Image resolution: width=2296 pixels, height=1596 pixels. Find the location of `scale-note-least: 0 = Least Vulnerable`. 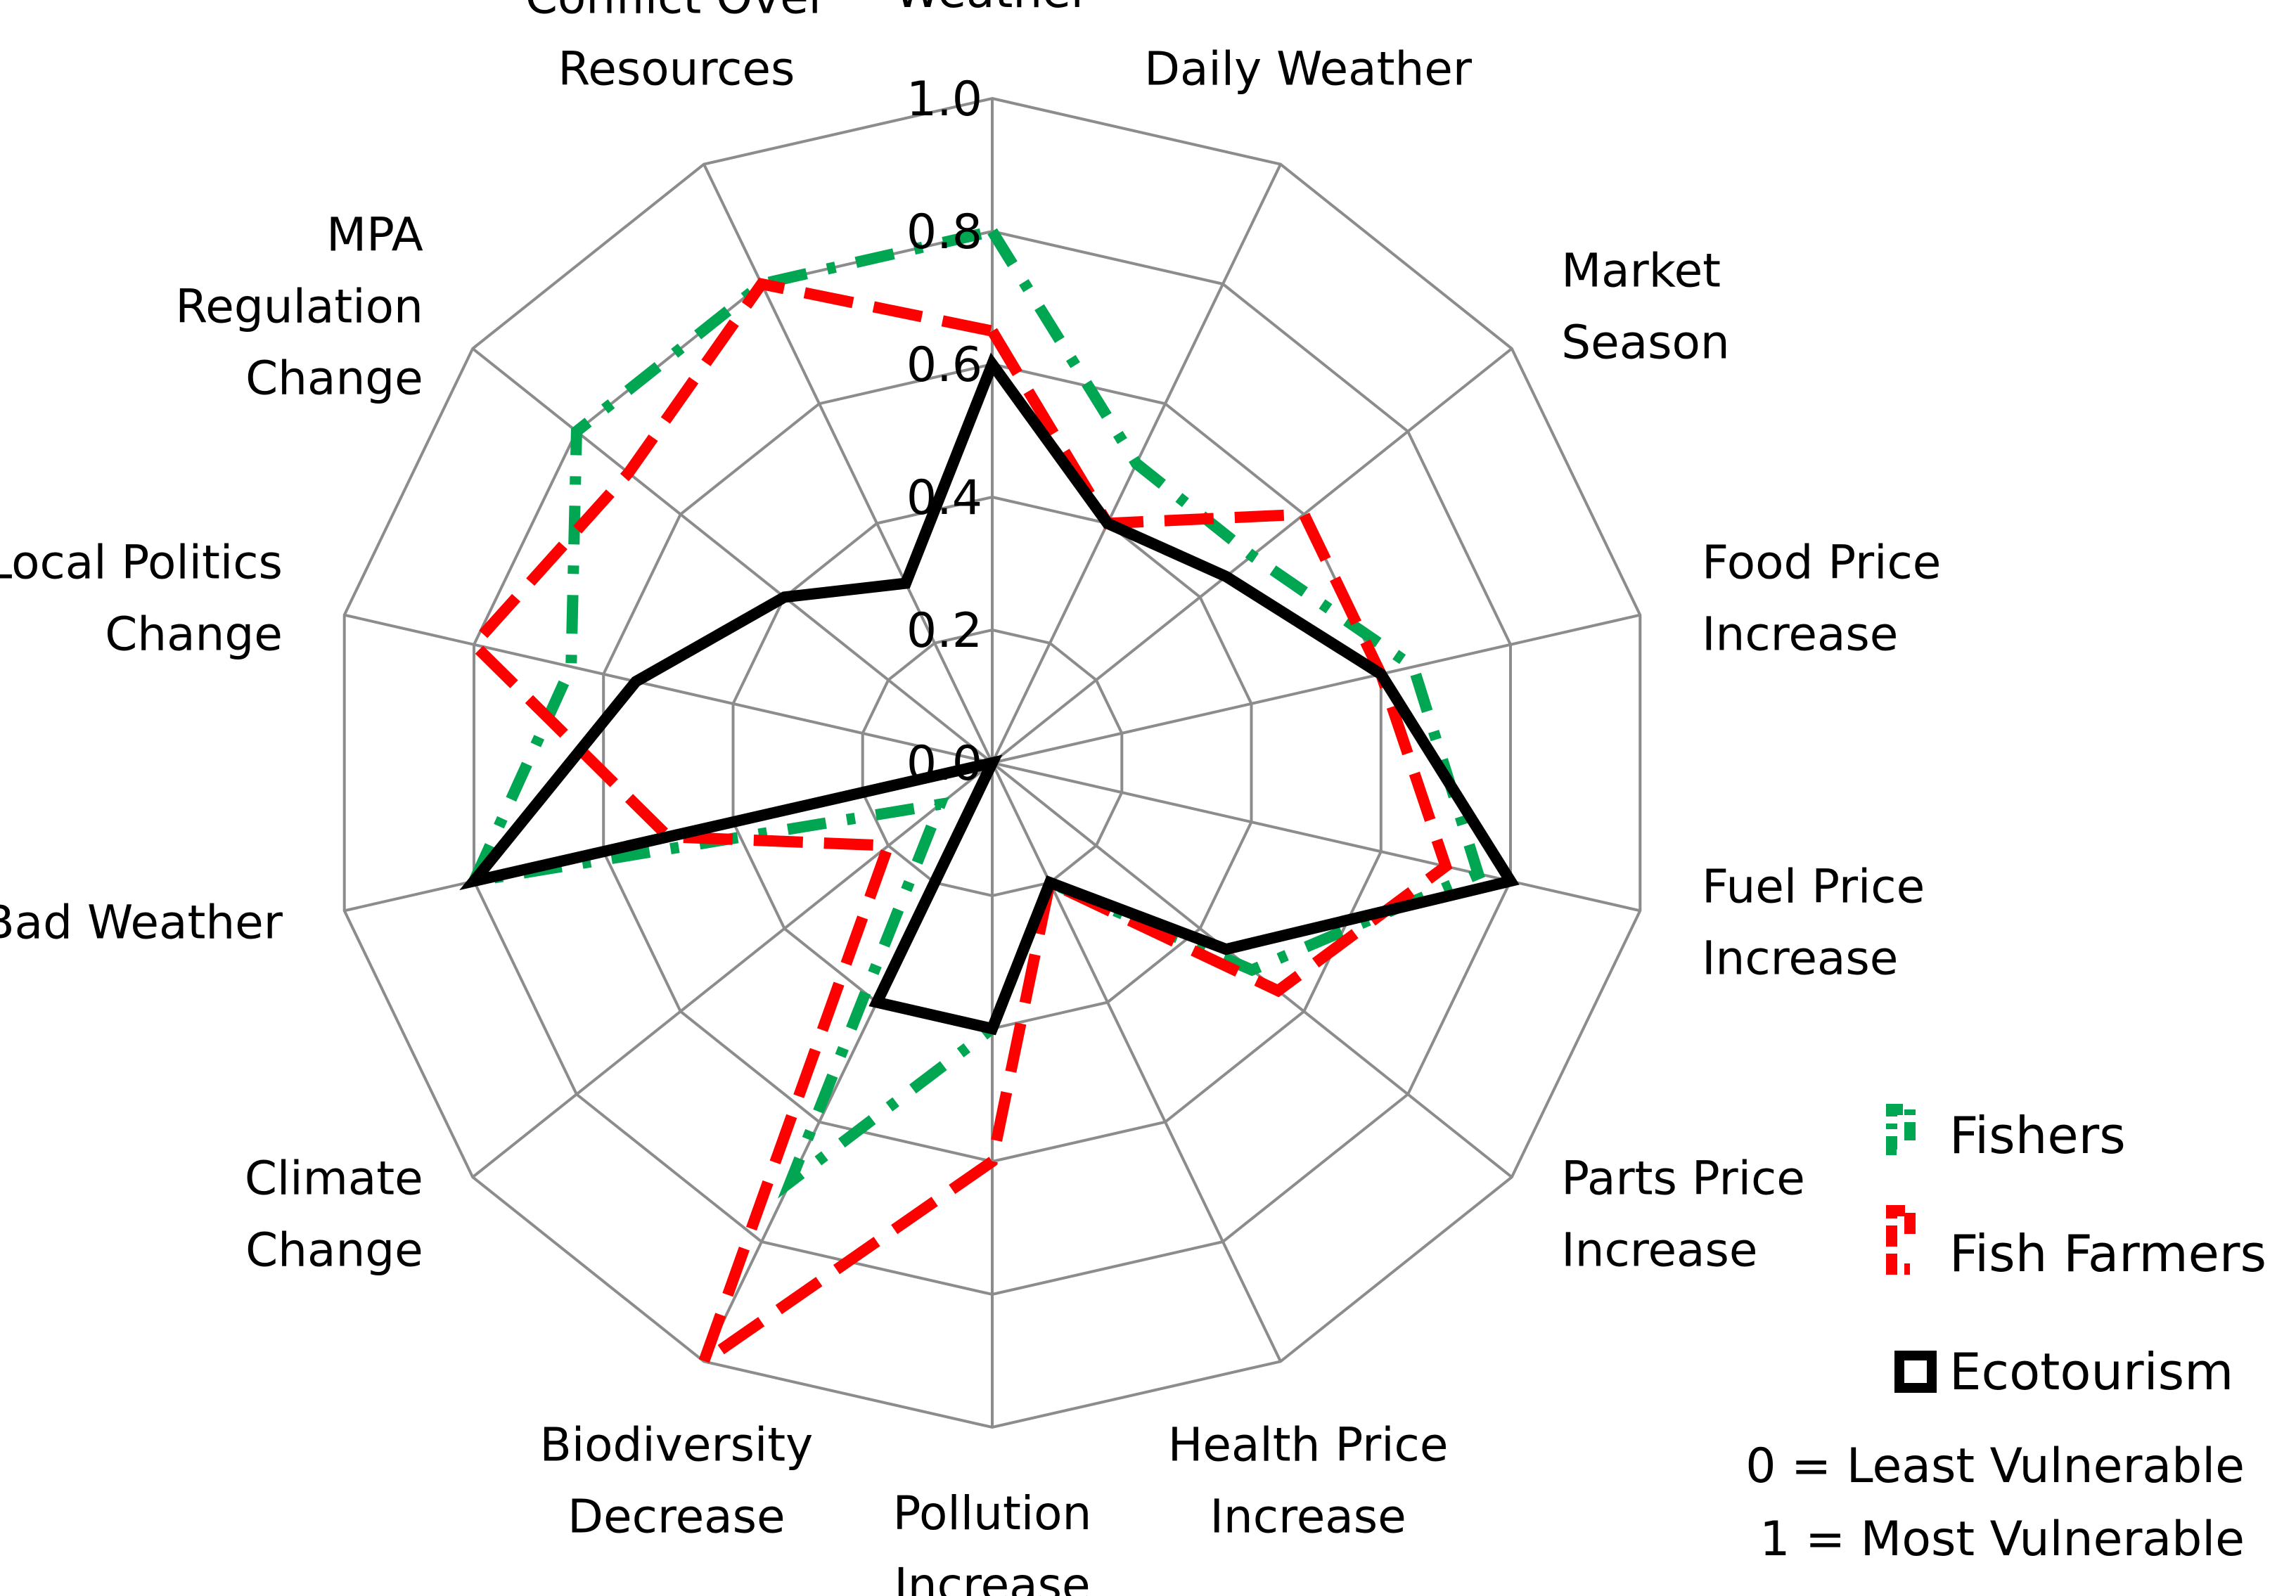

scale-note-least: 0 = Least Vulnerable is located at coordinates (1995, 1466).